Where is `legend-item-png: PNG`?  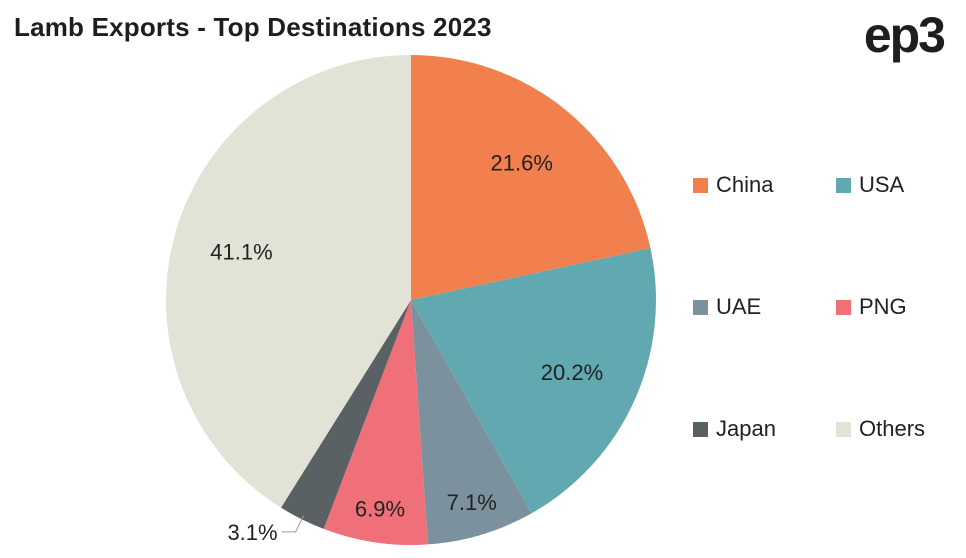 legend-item-png: PNG is located at coordinates (871, 307).